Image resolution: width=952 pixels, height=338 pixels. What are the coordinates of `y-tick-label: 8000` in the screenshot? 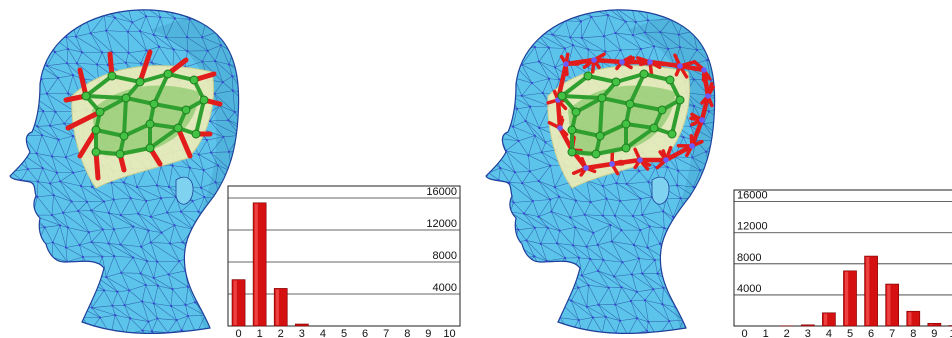 It's located at (749, 258).